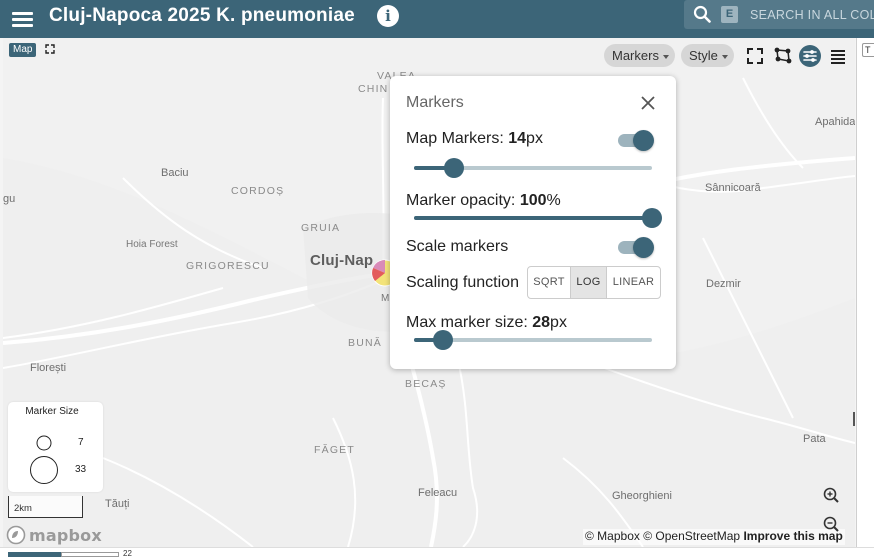  What do you see at coordinates (533, 168) in the screenshot?
I see `map-markers-slider` at bounding box center [533, 168].